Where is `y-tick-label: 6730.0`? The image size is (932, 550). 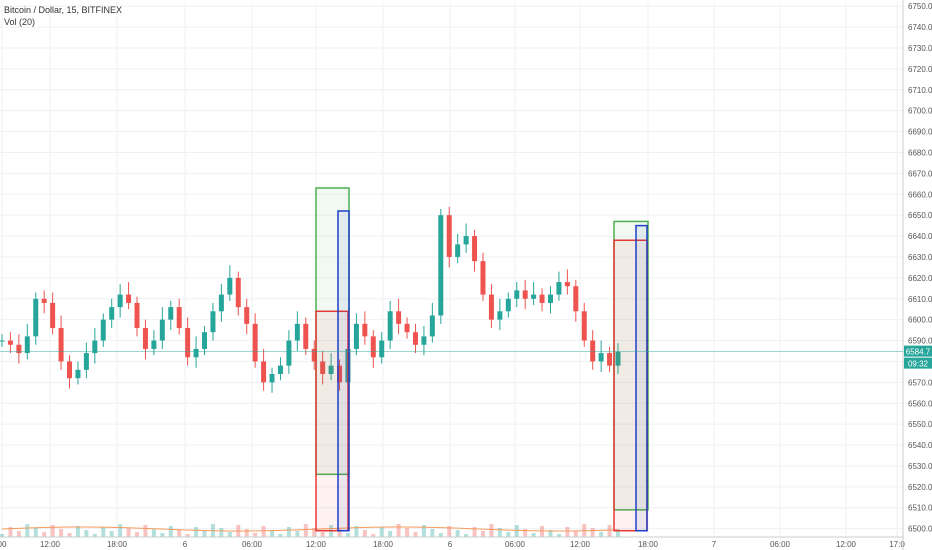 y-tick-label: 6730.0 is located at coordinates (920, 48).